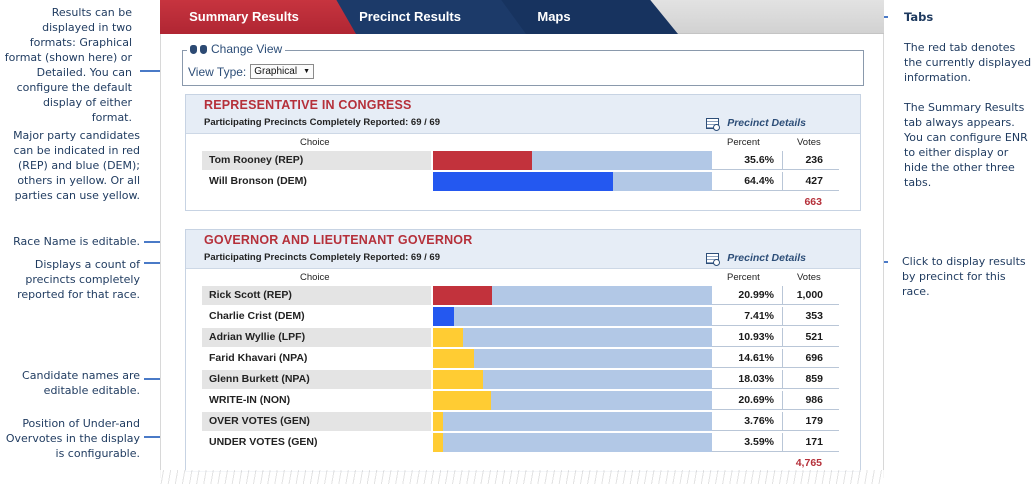  I want to click on candidate-name: Adrian Wyllie (LPF), so click(316, 337).